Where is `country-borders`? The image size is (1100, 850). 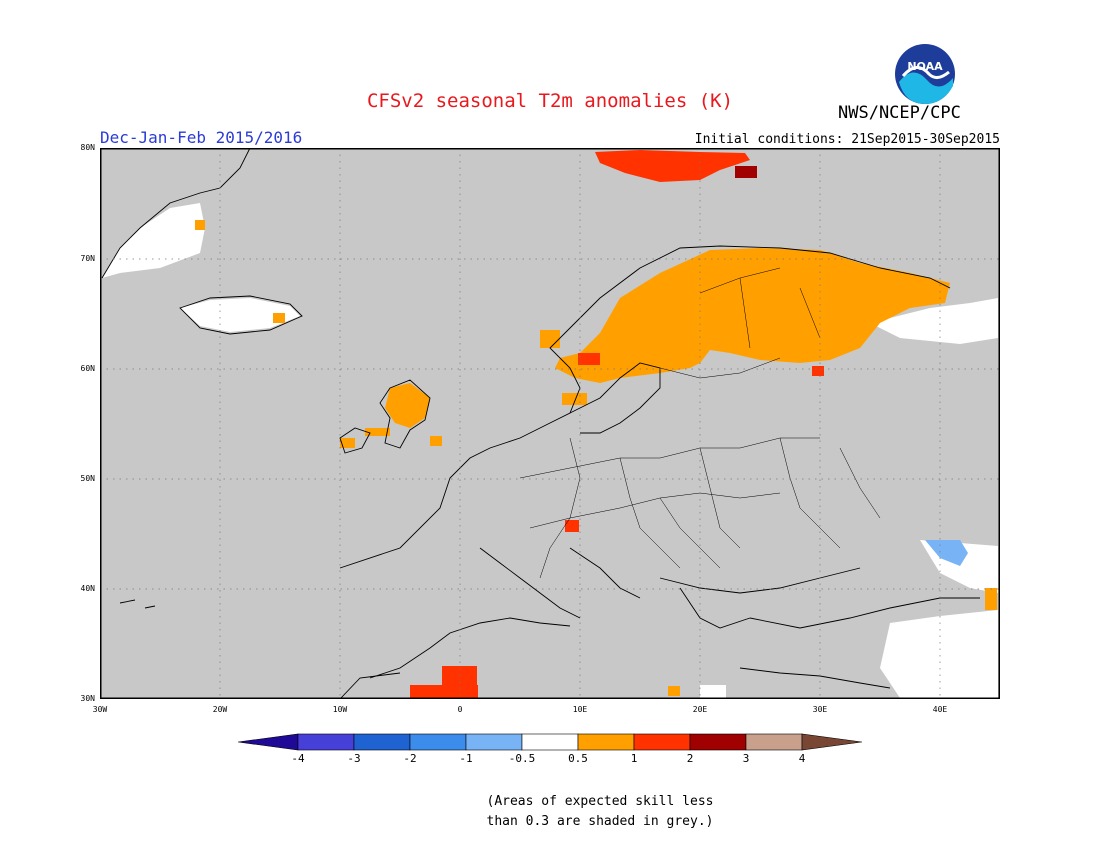 country-borders is located at coordinates (700, 423).